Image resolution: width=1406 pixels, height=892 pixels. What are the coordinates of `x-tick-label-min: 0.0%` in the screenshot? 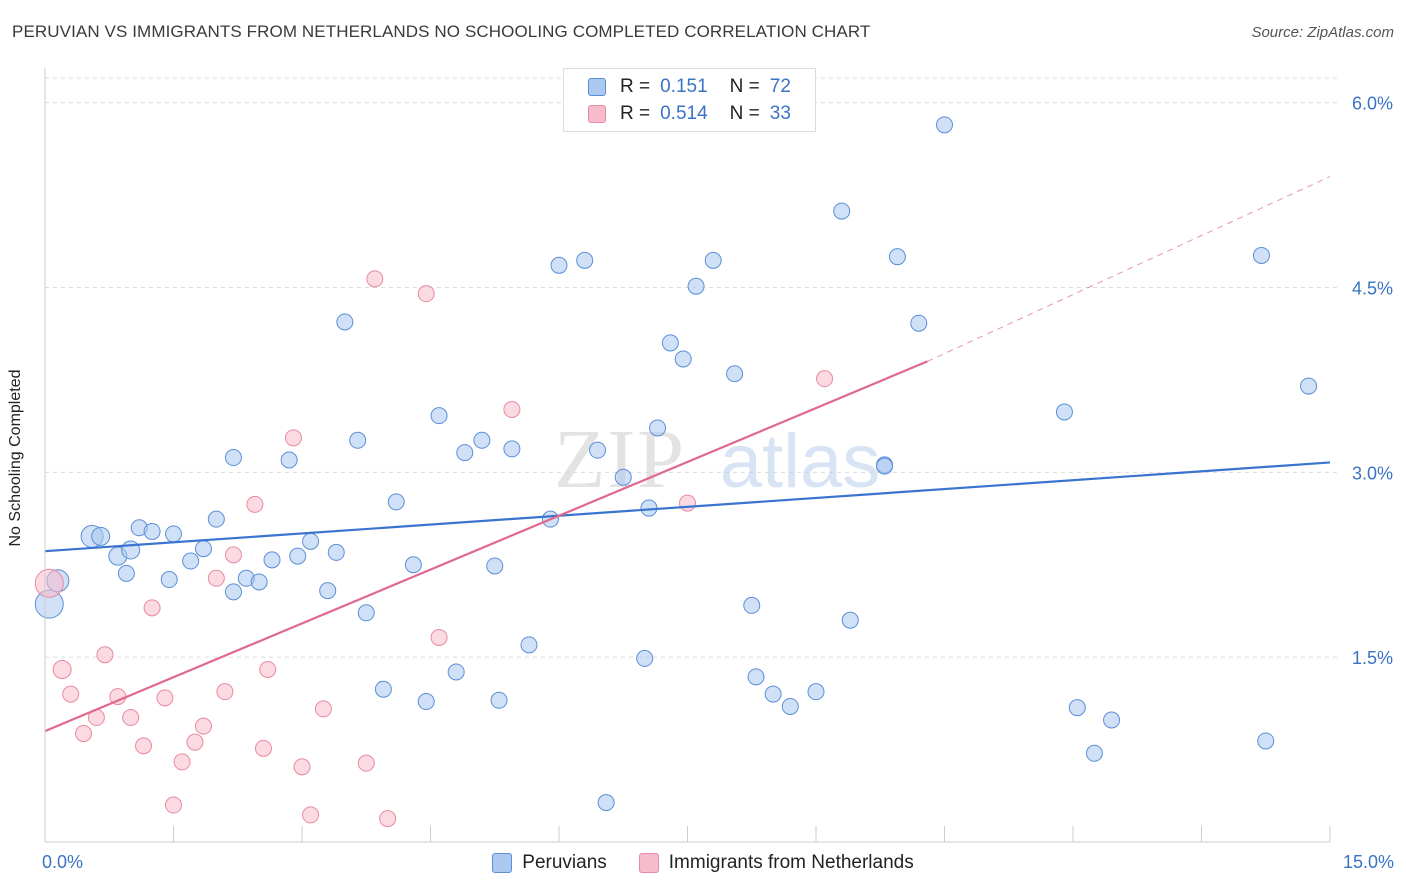 It's located at (63, 862).